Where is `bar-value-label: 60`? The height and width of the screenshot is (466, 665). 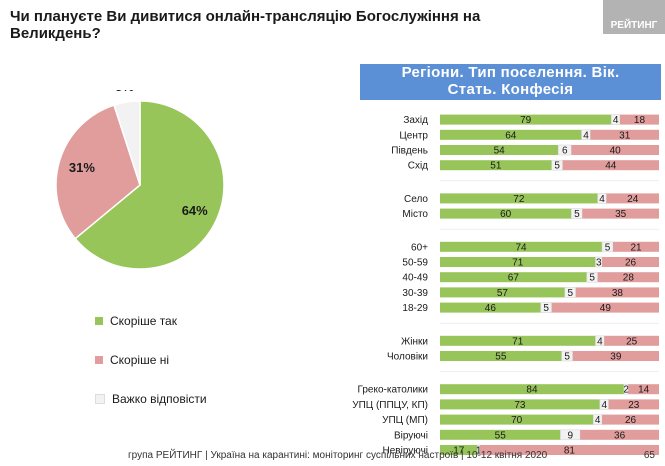 bar-value-label: 60 is located at coordinates (506, 214).